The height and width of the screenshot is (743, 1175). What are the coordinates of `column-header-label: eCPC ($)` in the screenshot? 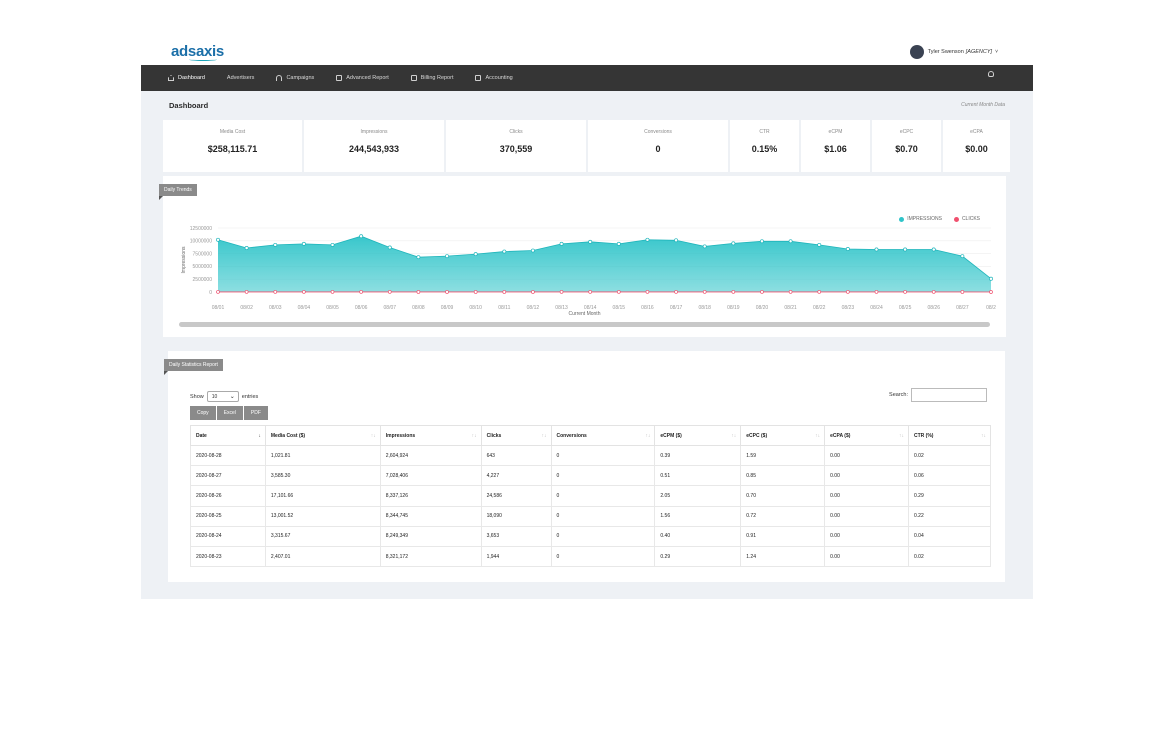 It's located at (757, 435).